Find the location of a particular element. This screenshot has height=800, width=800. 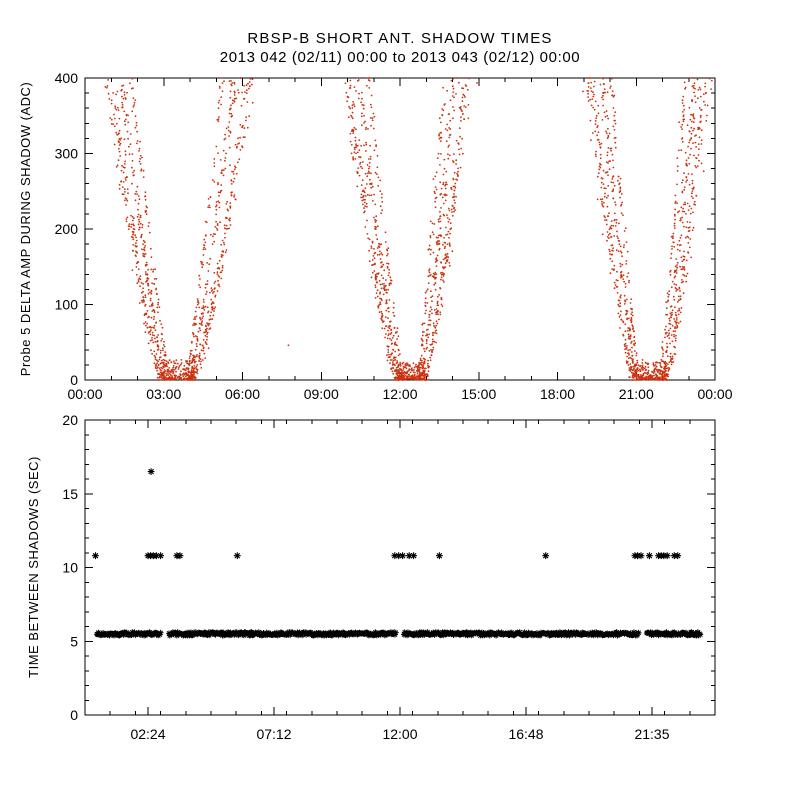

x-tick-label: 06:00 is located at coordinates (242, 394).